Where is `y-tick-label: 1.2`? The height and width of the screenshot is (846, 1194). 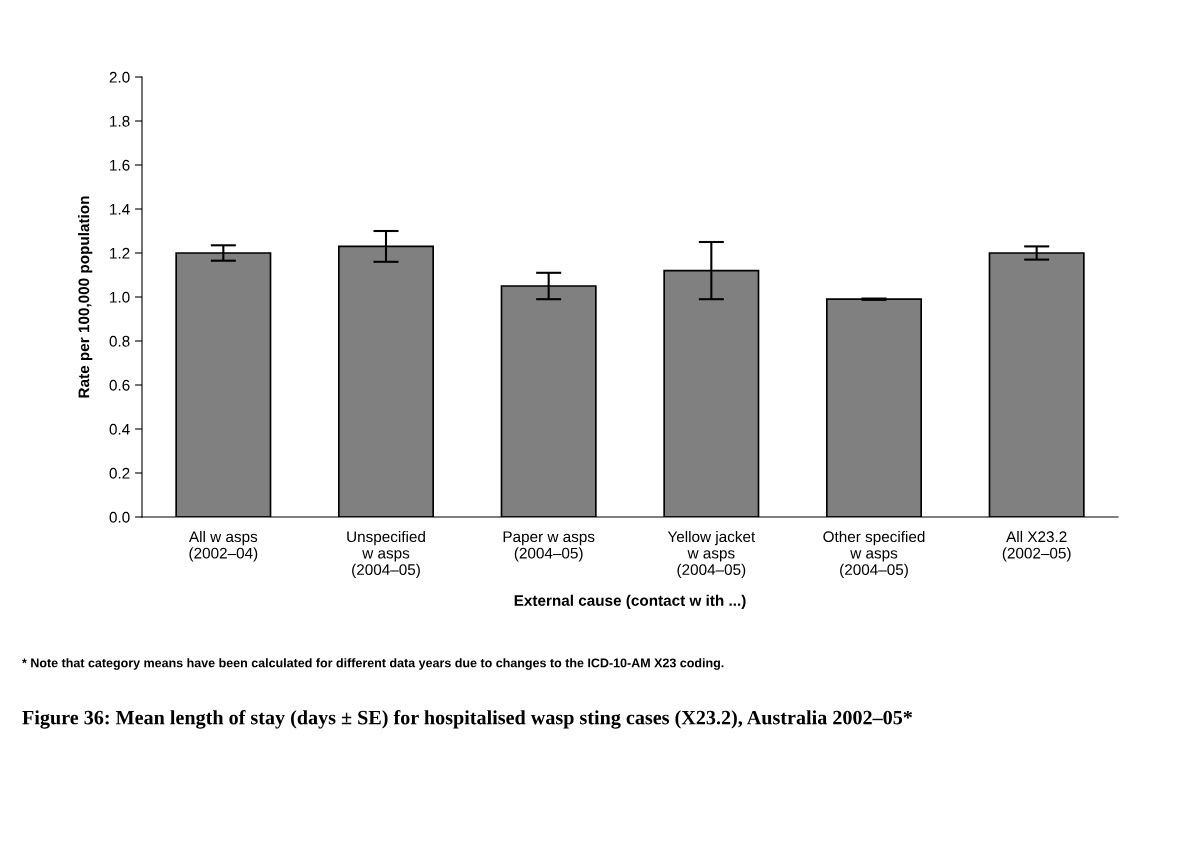 y-tick-label: 1.2 is located at coordinates (120, 253).